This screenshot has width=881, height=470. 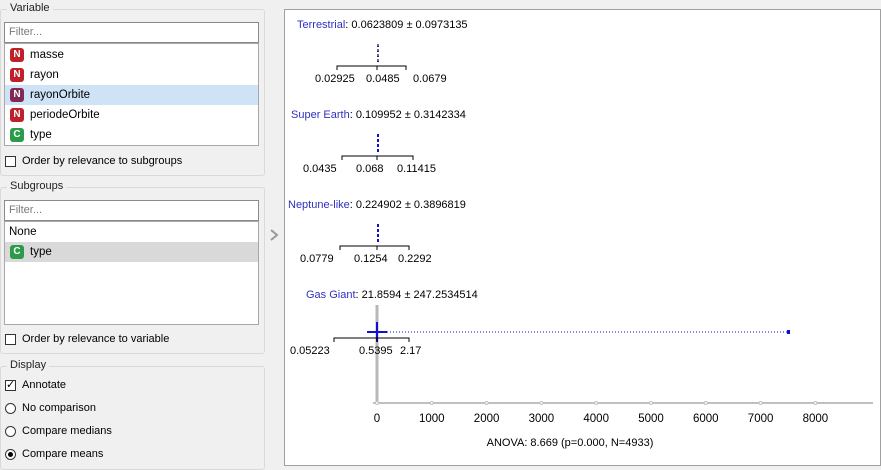 What do you see at coordinates (50, 408) in the screenshot?
I see `no-comparison-radio: No comparison` at bounding box center [50, 408].